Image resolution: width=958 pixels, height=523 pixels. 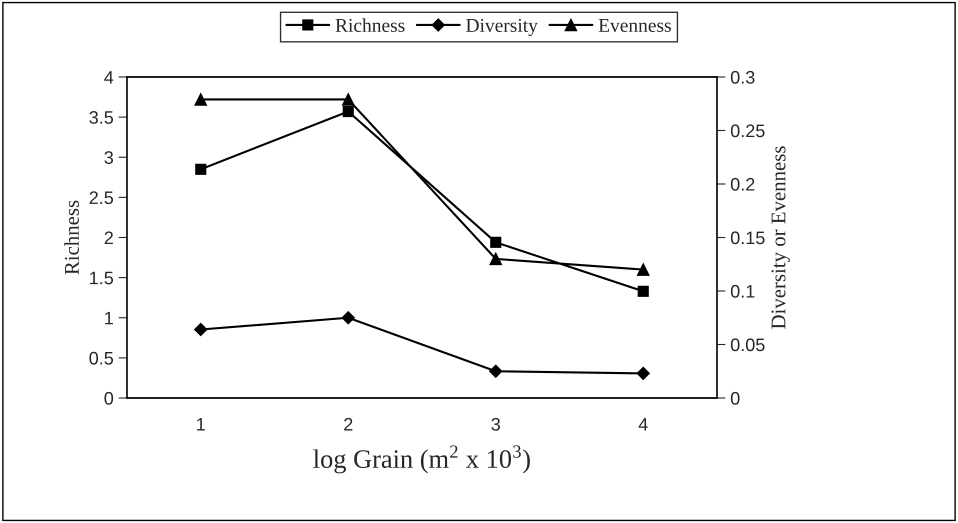 What do you see at coordinates (101, 117) in the screenshot?
I see `y-tick-label: 3.5` at bounding box center [101, 117].